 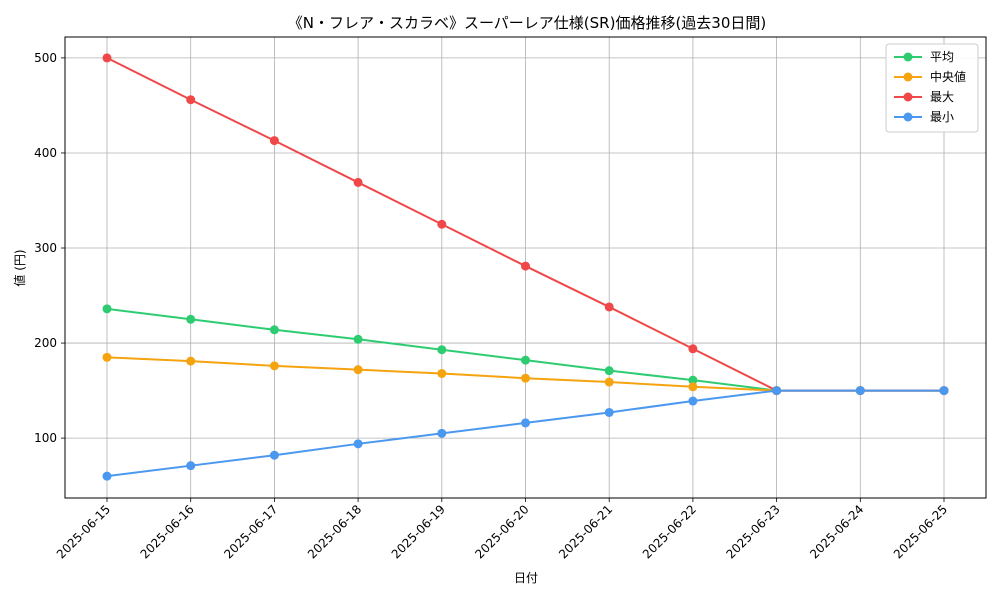 I want to click on y-tick-label: 100, so click(x=45, y=438).